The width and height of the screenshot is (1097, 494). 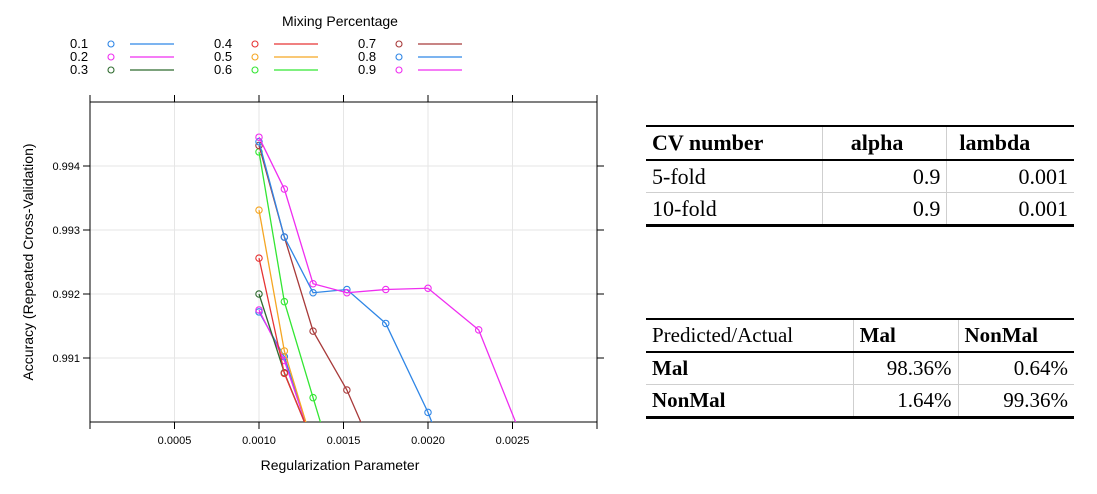 I want to click on cm-table-row-label: NonMal, so click(x=750, y=401).